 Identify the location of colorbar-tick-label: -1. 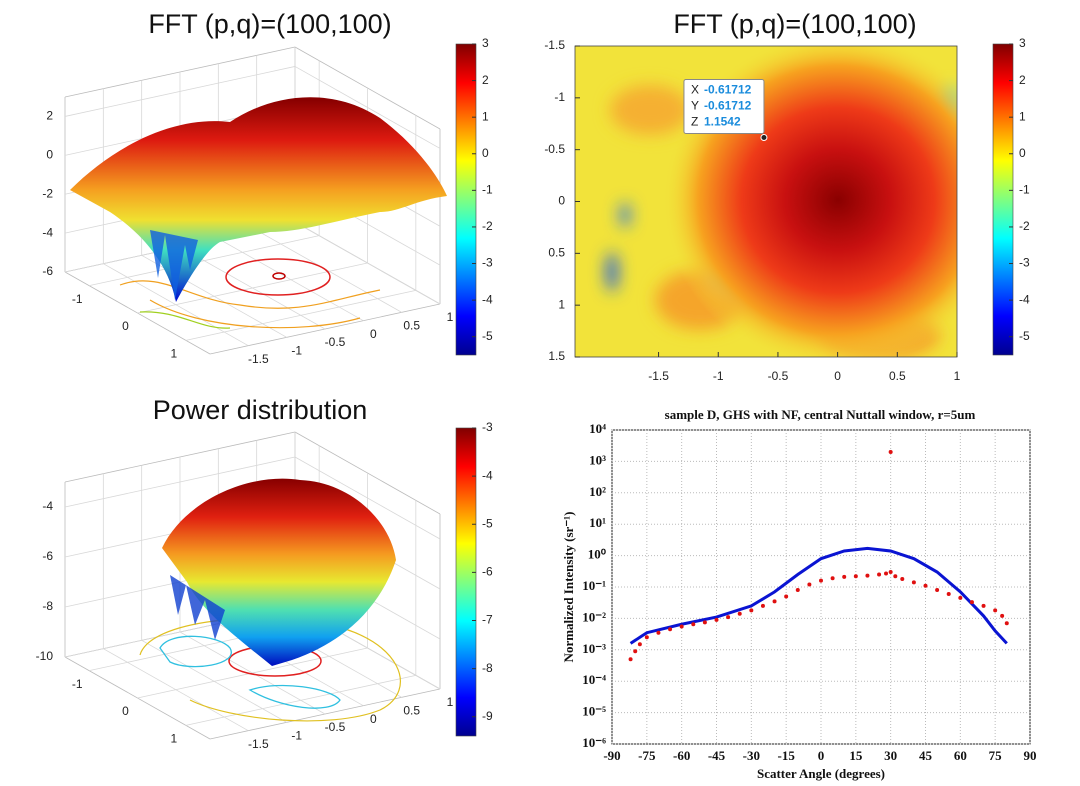
(487, 190).